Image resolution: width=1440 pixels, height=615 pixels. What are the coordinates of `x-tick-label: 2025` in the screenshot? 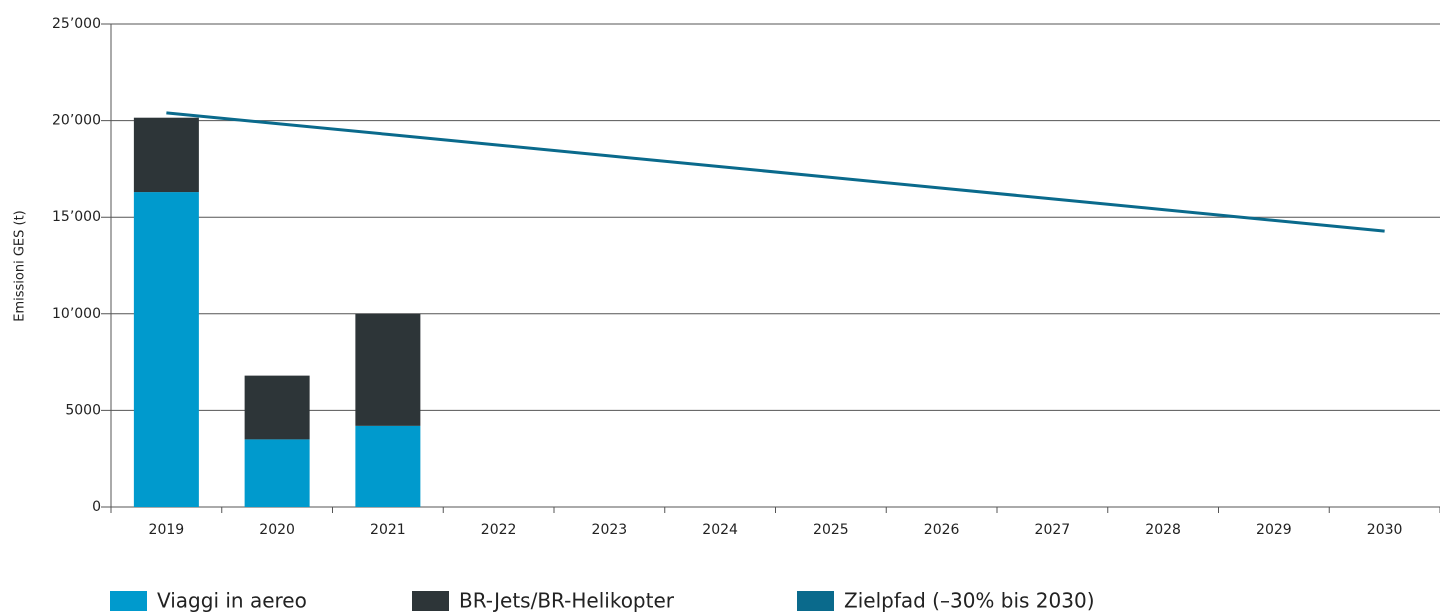 It's located at (831, 530).